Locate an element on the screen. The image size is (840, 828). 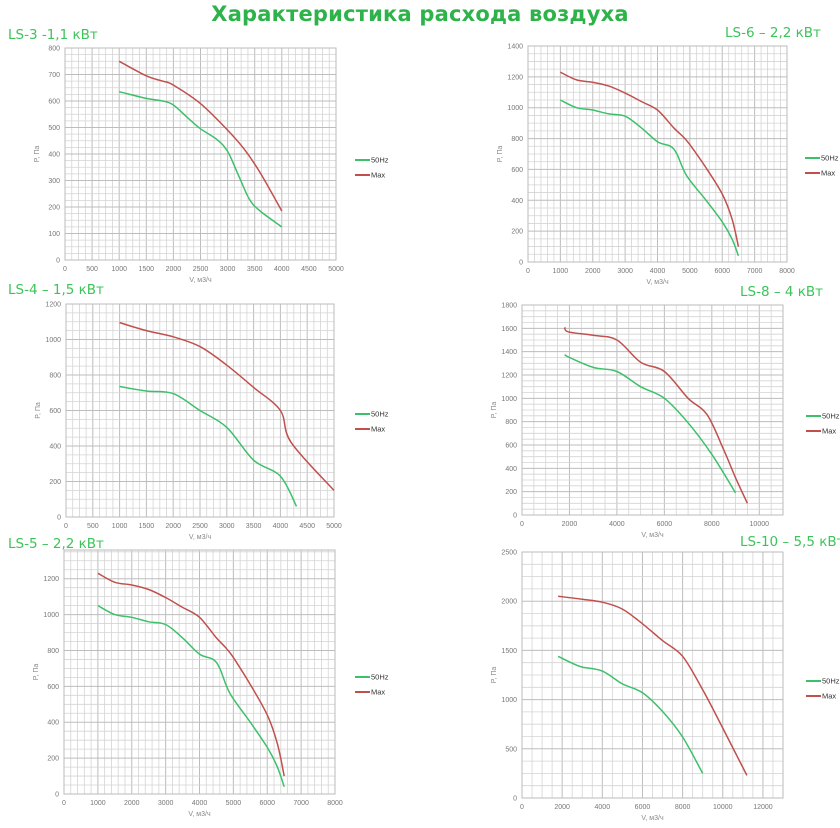
chart-title: LS-5 – 2,2 кВт is located at coordinates (56, 544).